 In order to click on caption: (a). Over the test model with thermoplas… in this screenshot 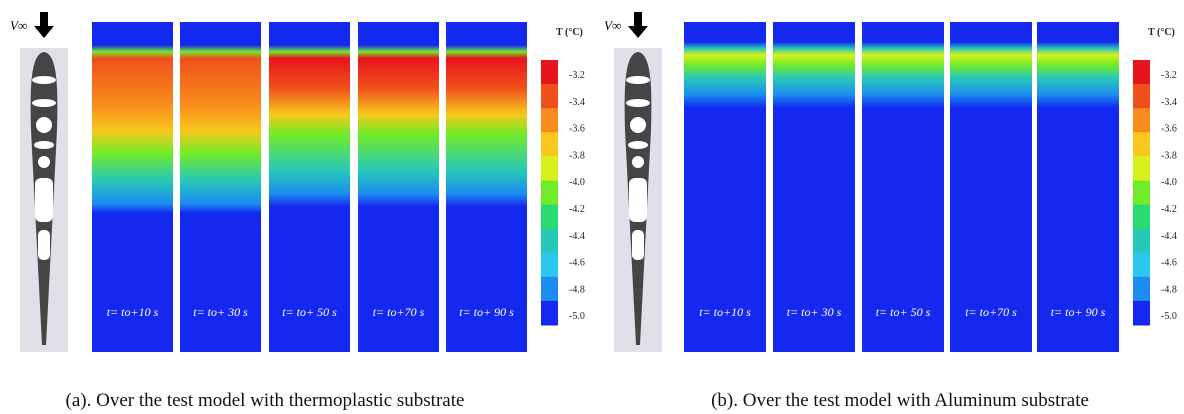, I will do `click(265, 400)`.